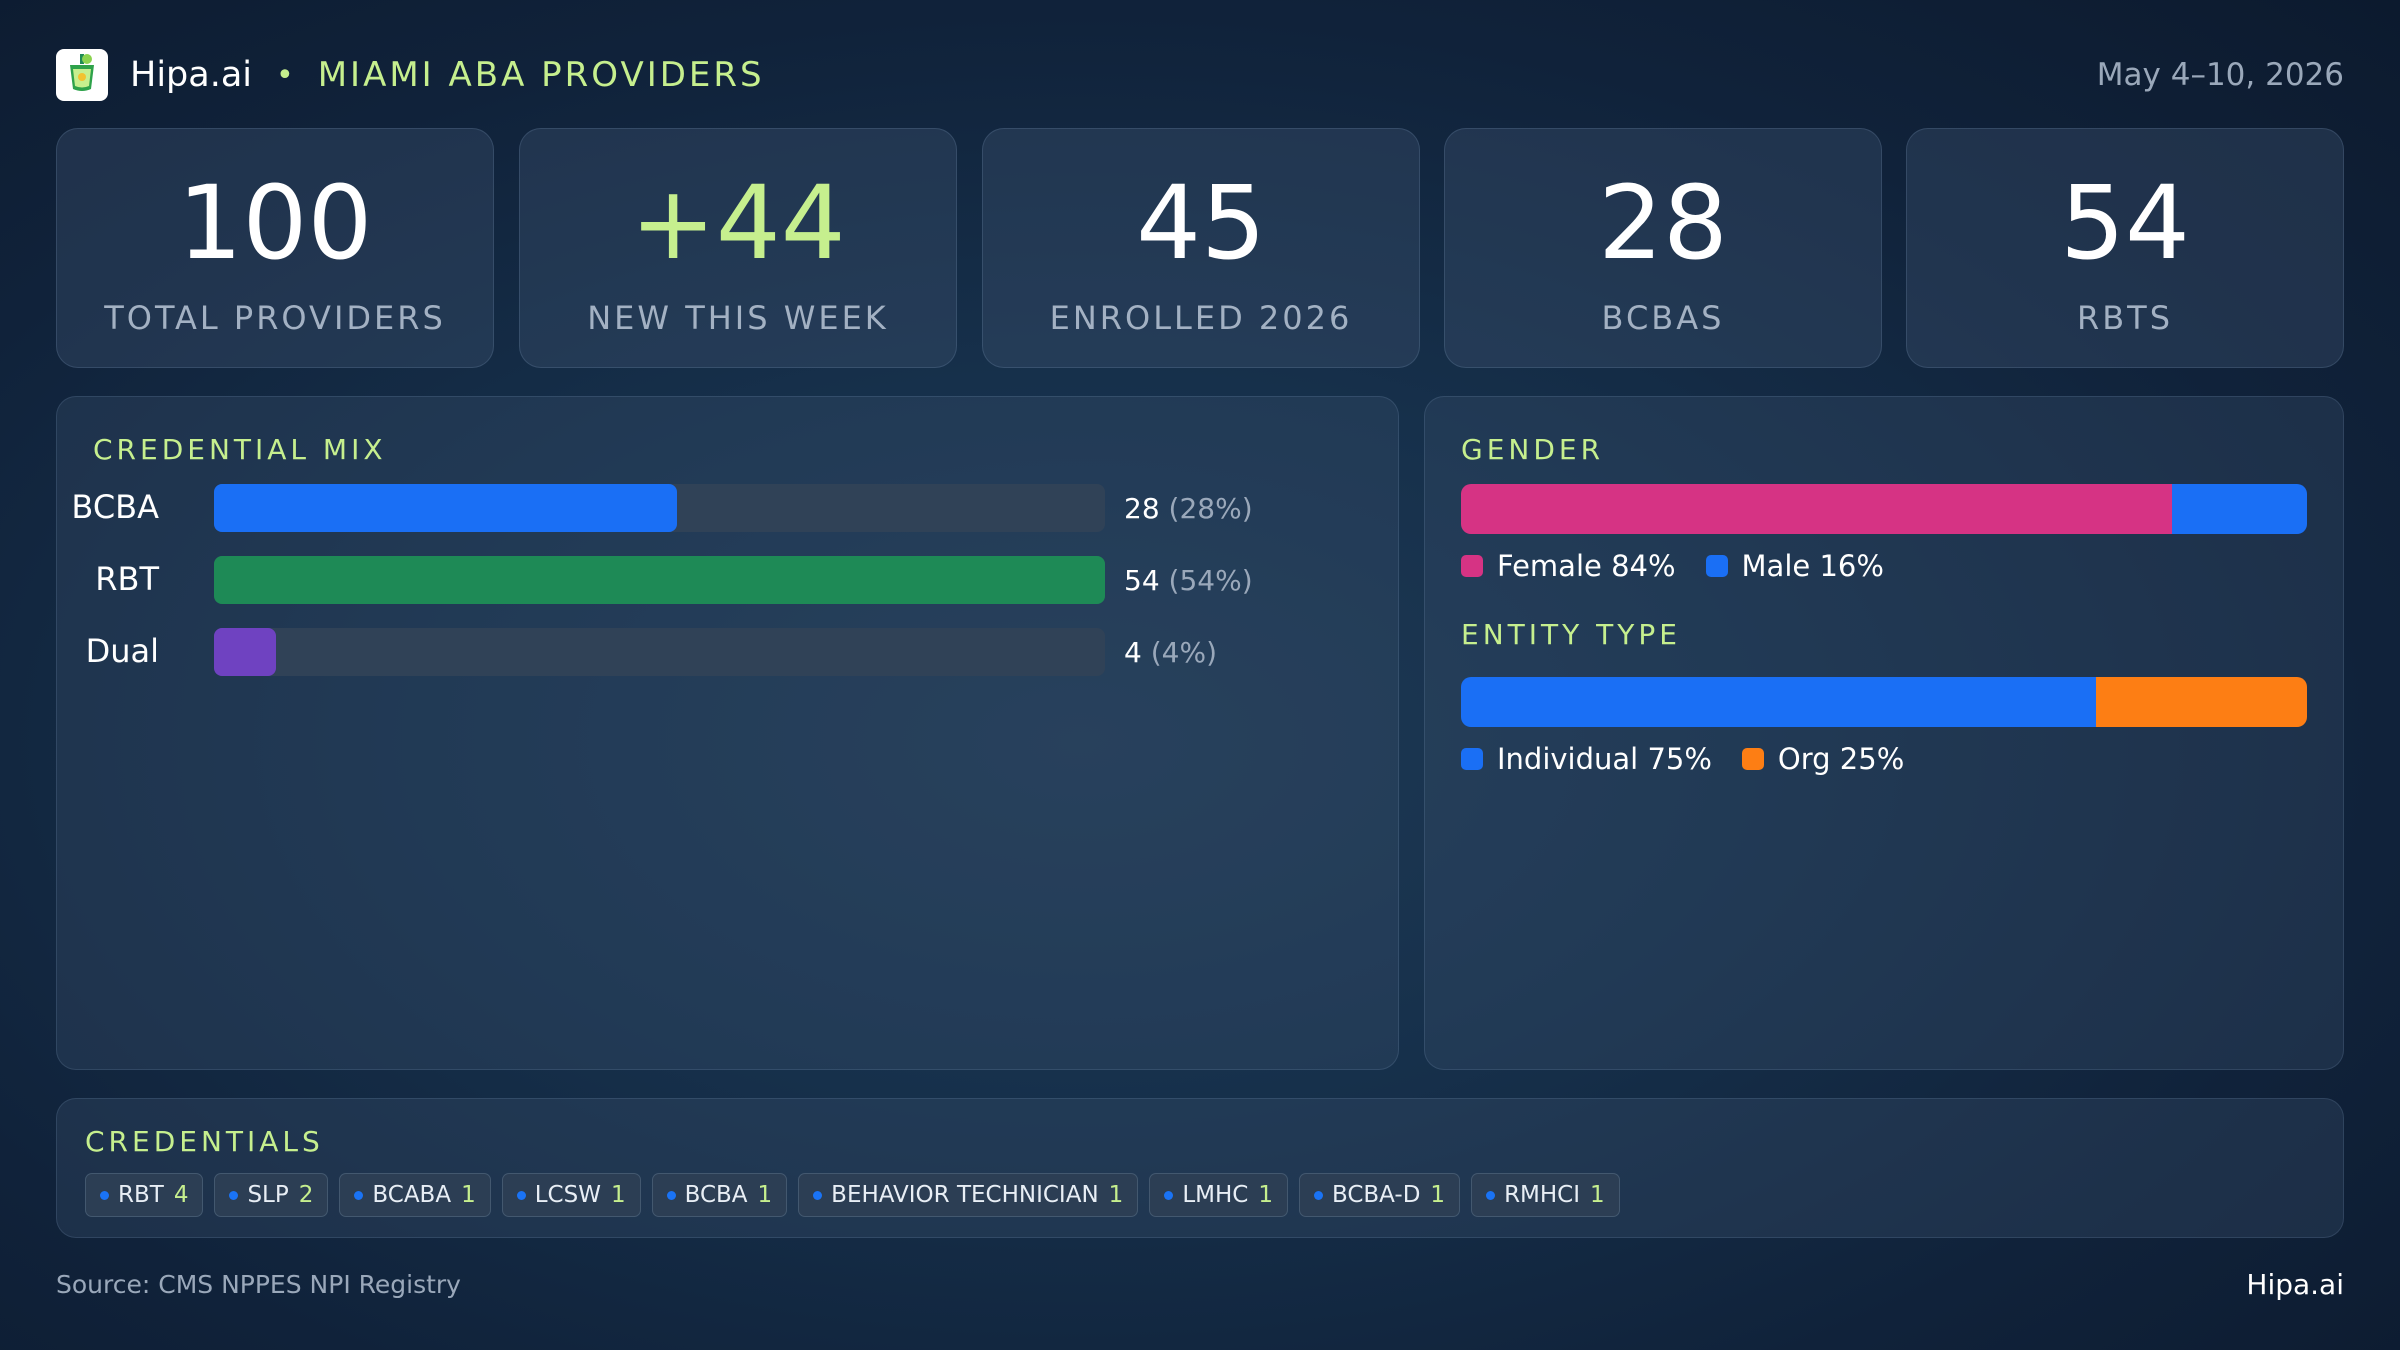 The width and height of the screenshot is (2400, 1350). What do you see at coordinates (191, 75) in the screenshot?
I see `brand-name: Hipa.ai` at bounding box center [191, 75].